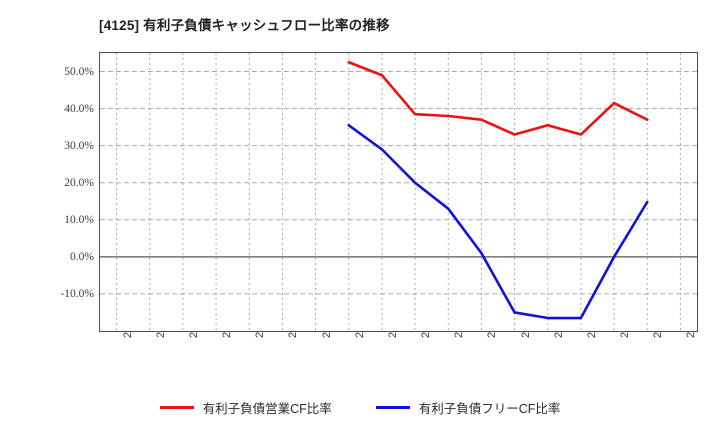 This screenshot has width=720, height=440. Describe the element at coordinates (79, 219) in the screenshot. I see `y-axis-tick-label: 10.0%` at that location.